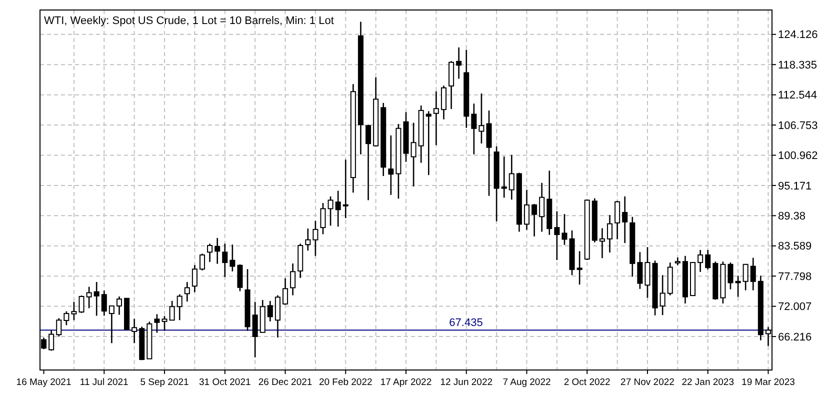 This screenshot has width=830, height=400. What do you see at coordinates (798, 35) in the screenshot?
I see `y-tick-label: 124.126` at bounding box center [798, 35].